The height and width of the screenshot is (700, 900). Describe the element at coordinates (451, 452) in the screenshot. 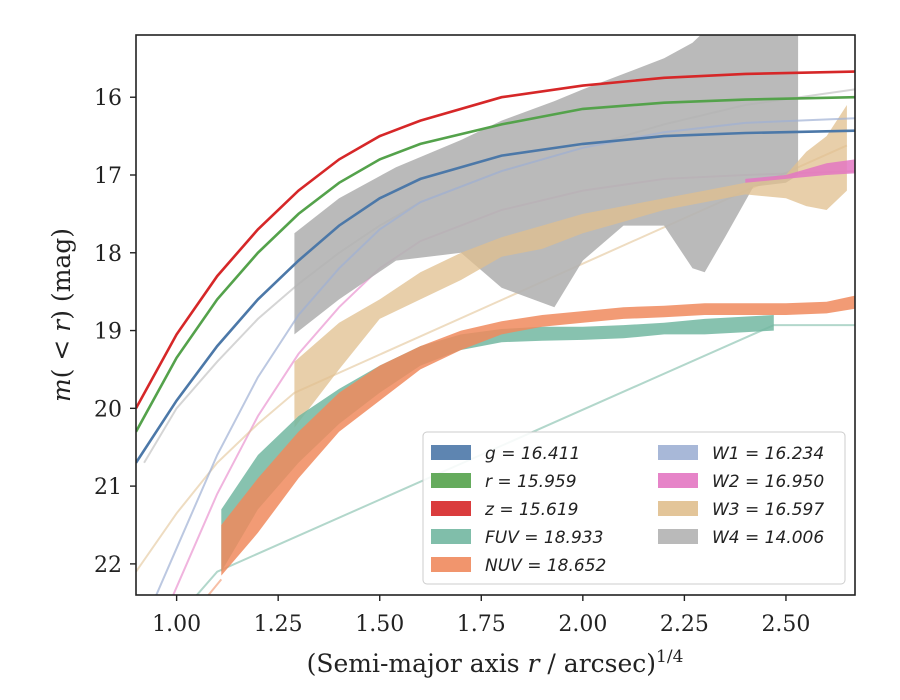

I see `g-legend-swatch` at that location.